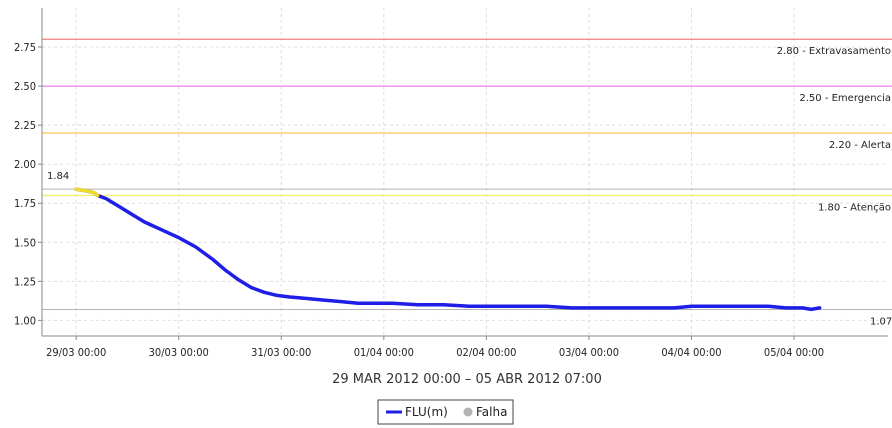 This screenshot has height=428, width=892. Describe the element at coordinates (794, 352) in the screenshot. I see `x-tick-label: 05/04 00:00` at that location.